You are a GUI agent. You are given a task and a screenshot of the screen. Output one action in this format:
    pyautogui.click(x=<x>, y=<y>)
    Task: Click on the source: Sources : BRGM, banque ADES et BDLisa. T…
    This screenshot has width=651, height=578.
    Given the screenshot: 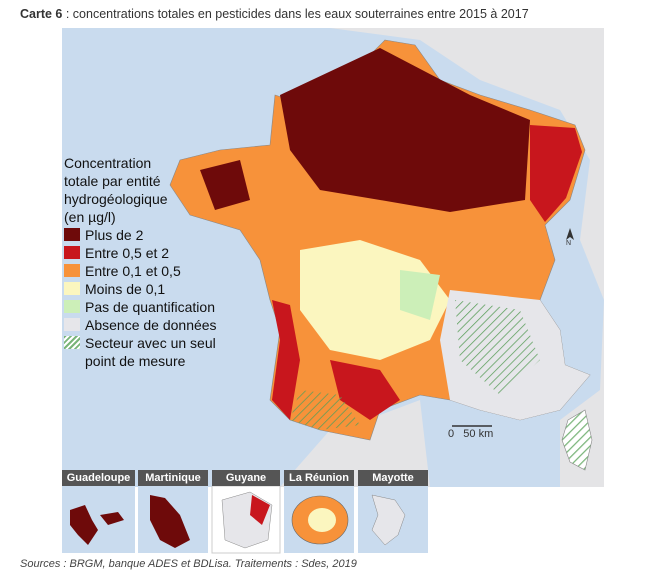 What is the action you would take?
    pyautogui.click(x=188, y=564)
    